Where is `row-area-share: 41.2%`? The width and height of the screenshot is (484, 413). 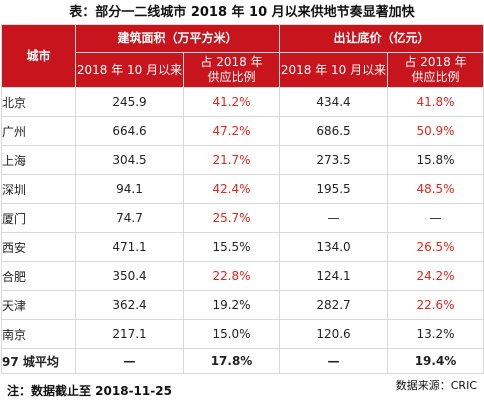
row-area-share: 41.2% is located at coordinates (231, 102).